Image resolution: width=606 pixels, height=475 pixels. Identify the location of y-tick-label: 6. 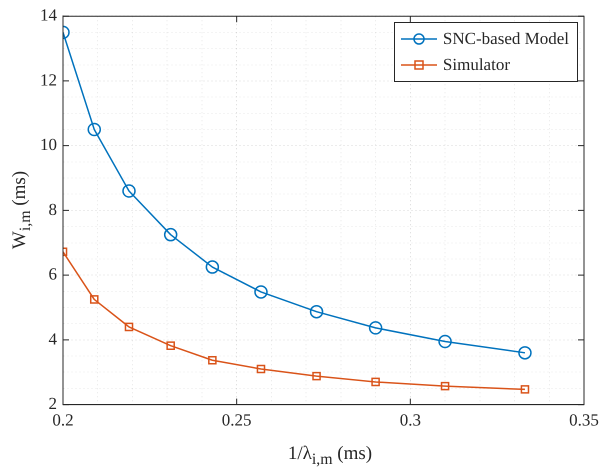
(52, 274).